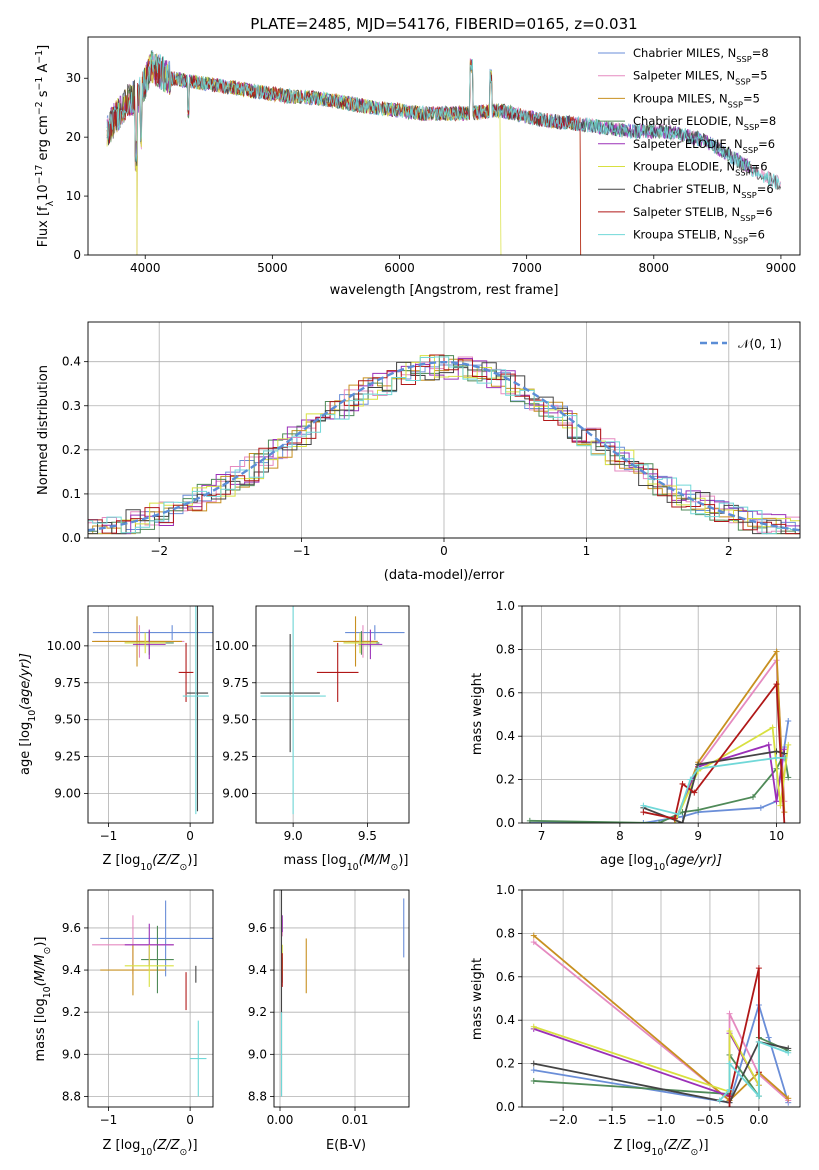 This screenshot has height=1170, width=819. I want to click on y-tick-label: 0.6, so click(505, 977).